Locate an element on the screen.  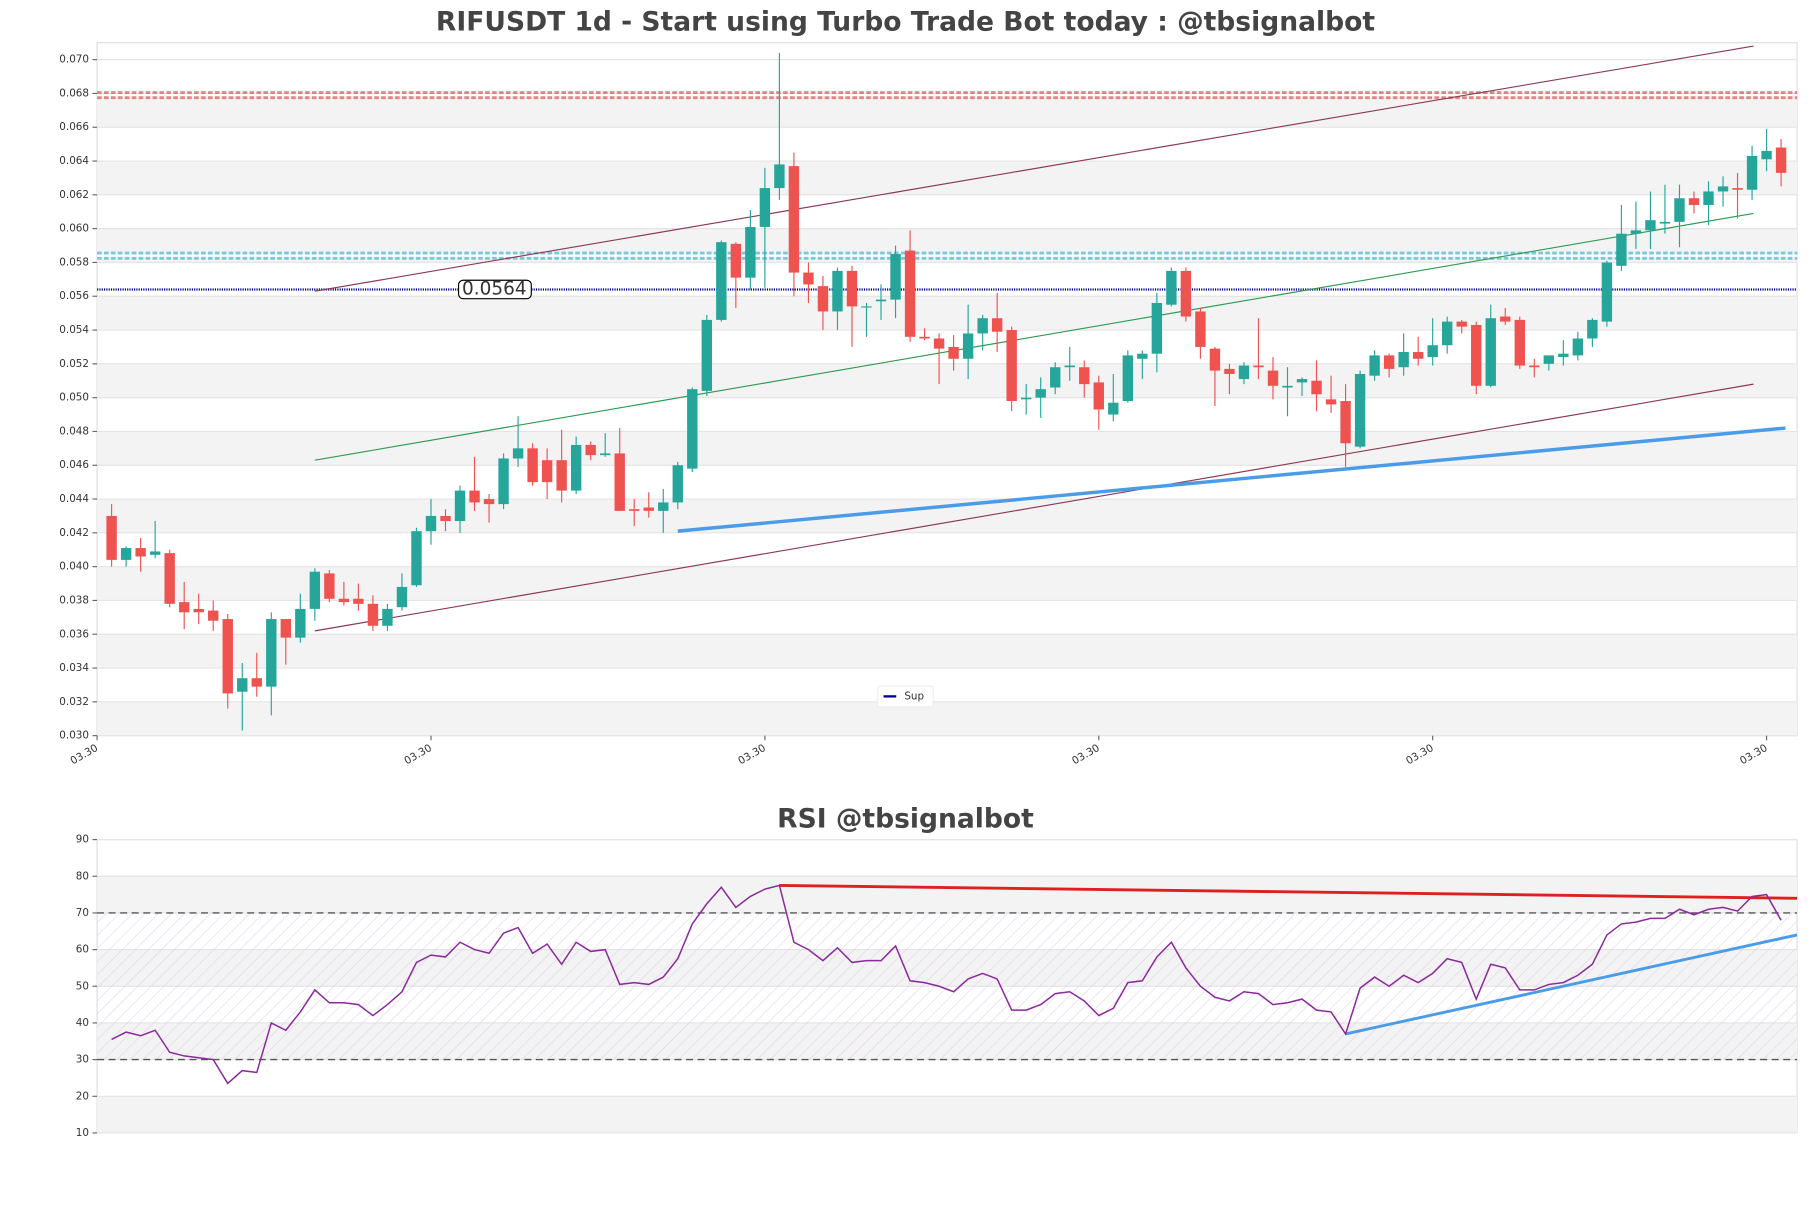
rsi-title: RSI @tbsignalbot is located at coordinates (905, 818).